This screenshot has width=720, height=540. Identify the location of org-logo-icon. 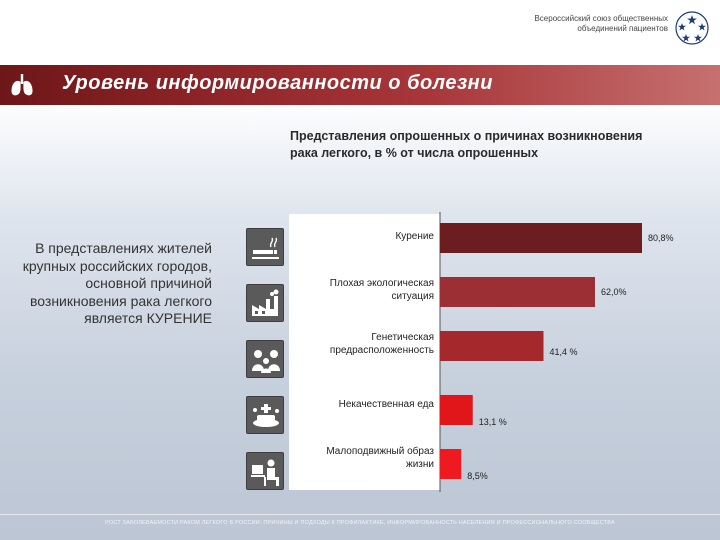
(692, 28).